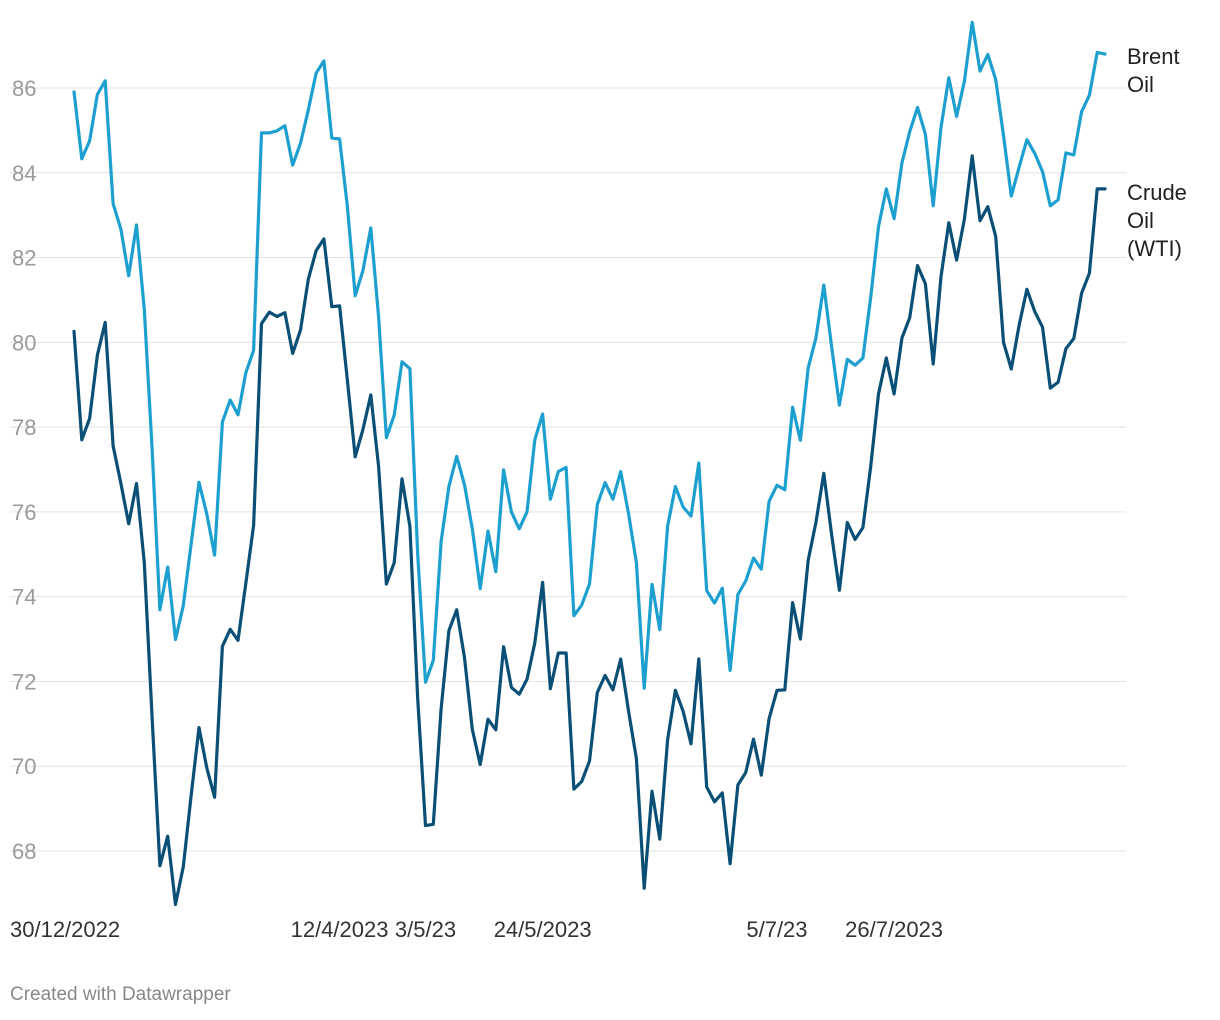 The image size is (1220, 1020). I want to click on series-label-crude-oil-wti: Crude Oil (WTI), so click(1157, 220).